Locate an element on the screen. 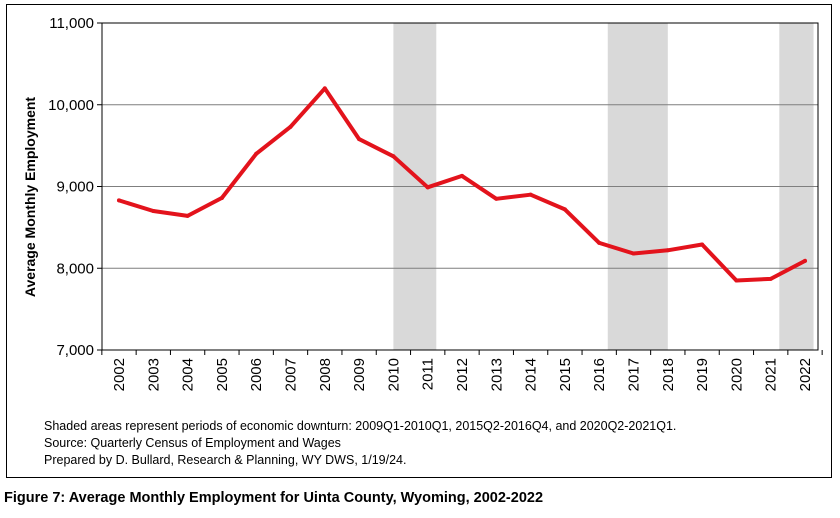  x-tick-label: 2006 is located at coordinates (256, 374).